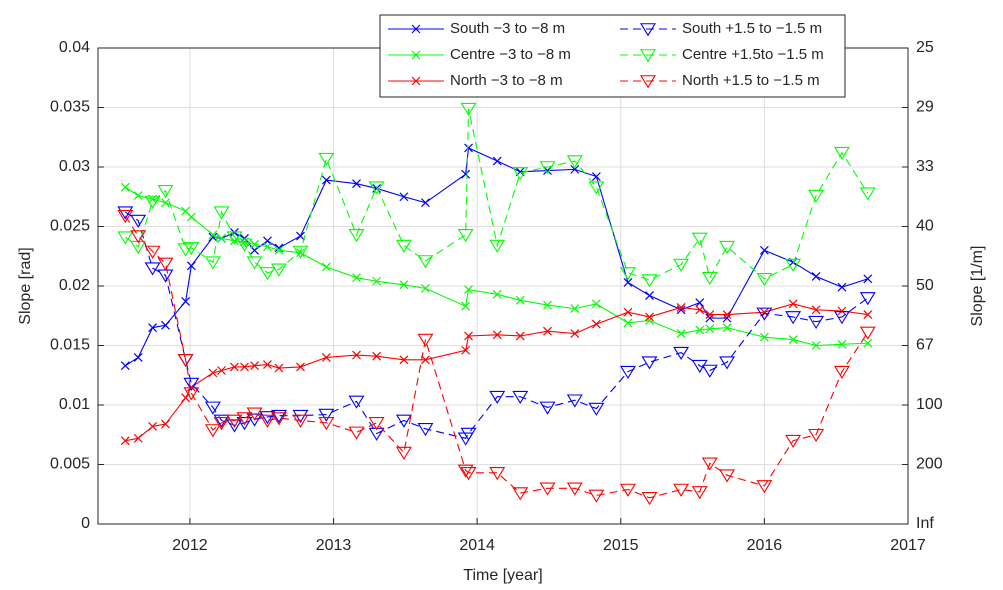  Describe the element at coordinates (925, 285) in the screenshot. I see `y2-tick-label: 50` at that location.